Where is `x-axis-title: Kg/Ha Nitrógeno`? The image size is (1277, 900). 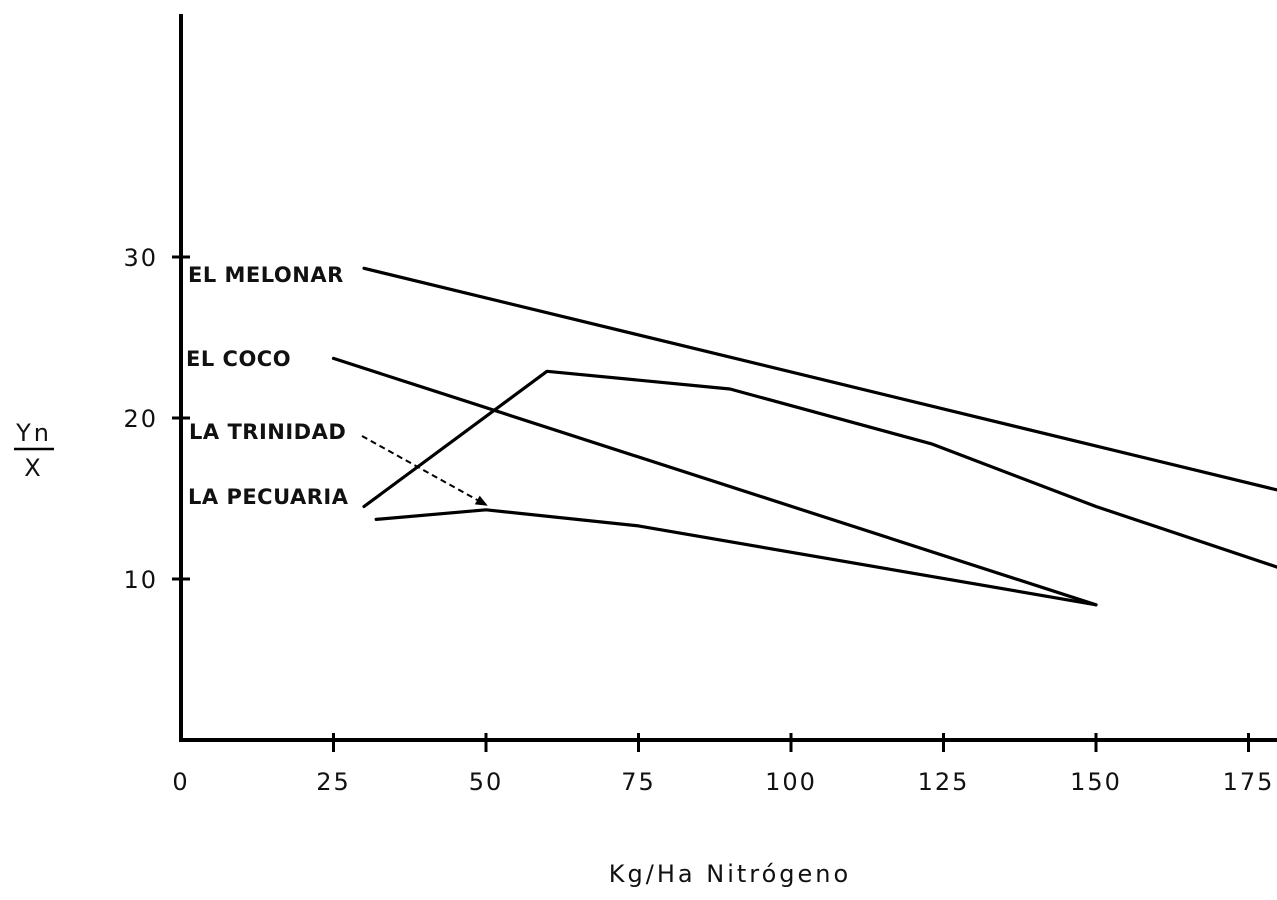
x-axis-title: Kg/Ha Nitrógeno is located at coordinates (730, 874).